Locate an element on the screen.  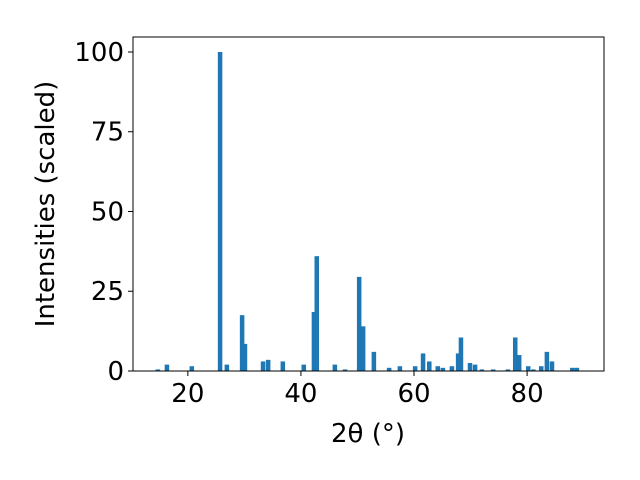
y-tick-label: 50 is located at coordinates (107, 212).